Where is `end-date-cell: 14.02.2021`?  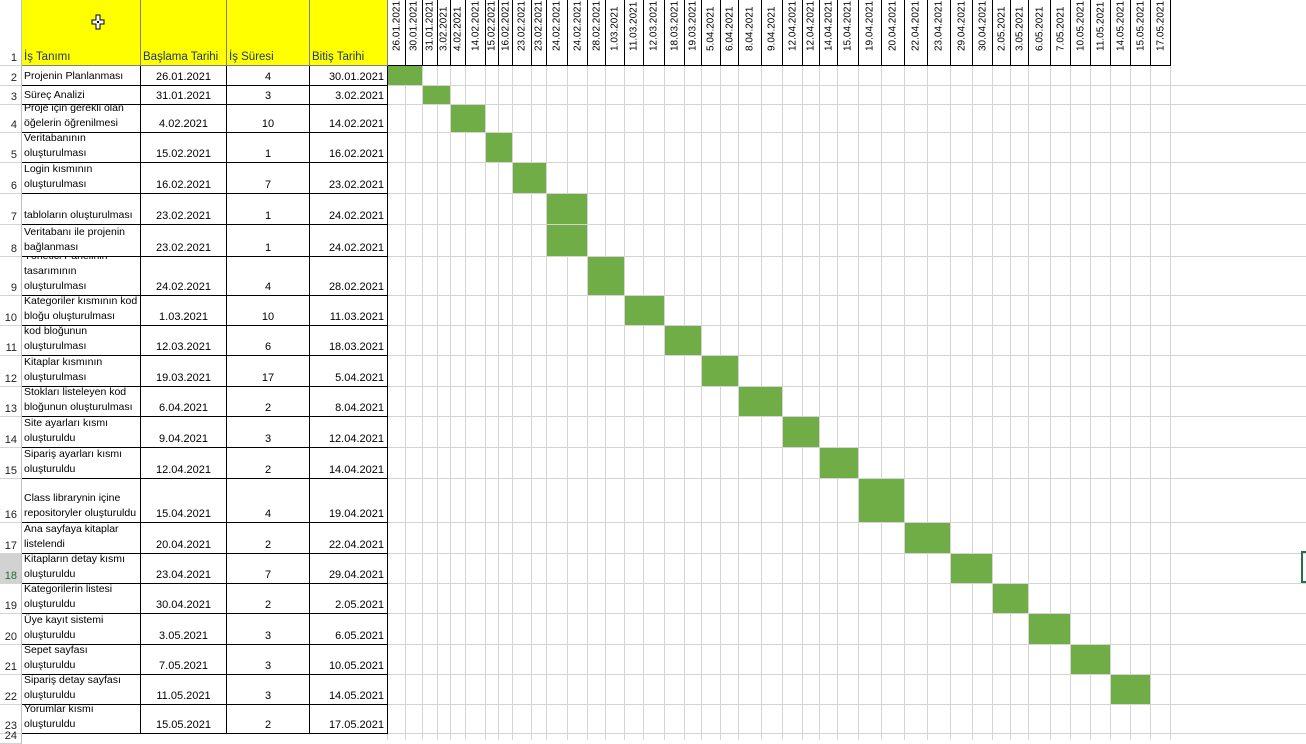 end-date-cell: 14.02.2021 is located at coordinates (349, 119).